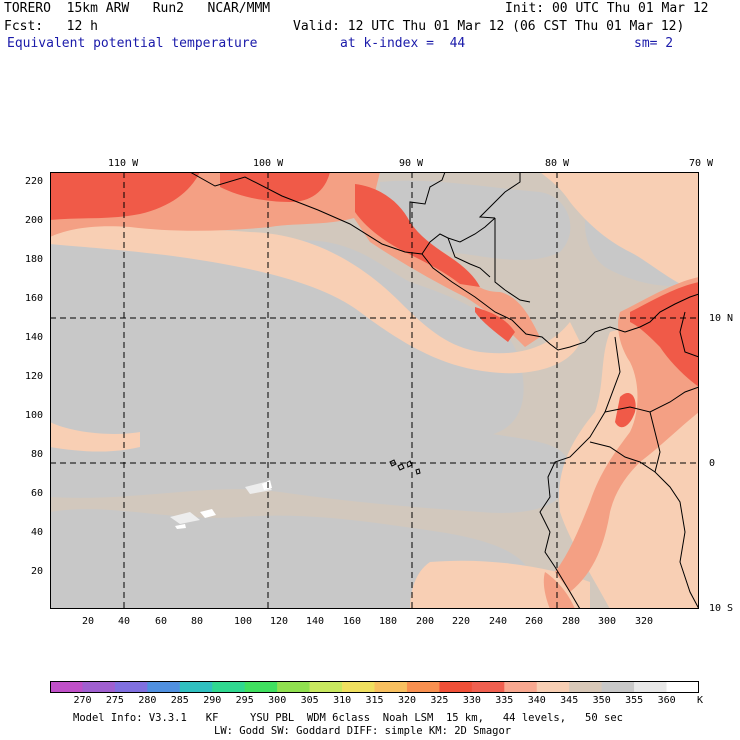  Describe the element at coordinates (268, 163) in the screenshot. I see `lon-tick: 100 W` at that location.